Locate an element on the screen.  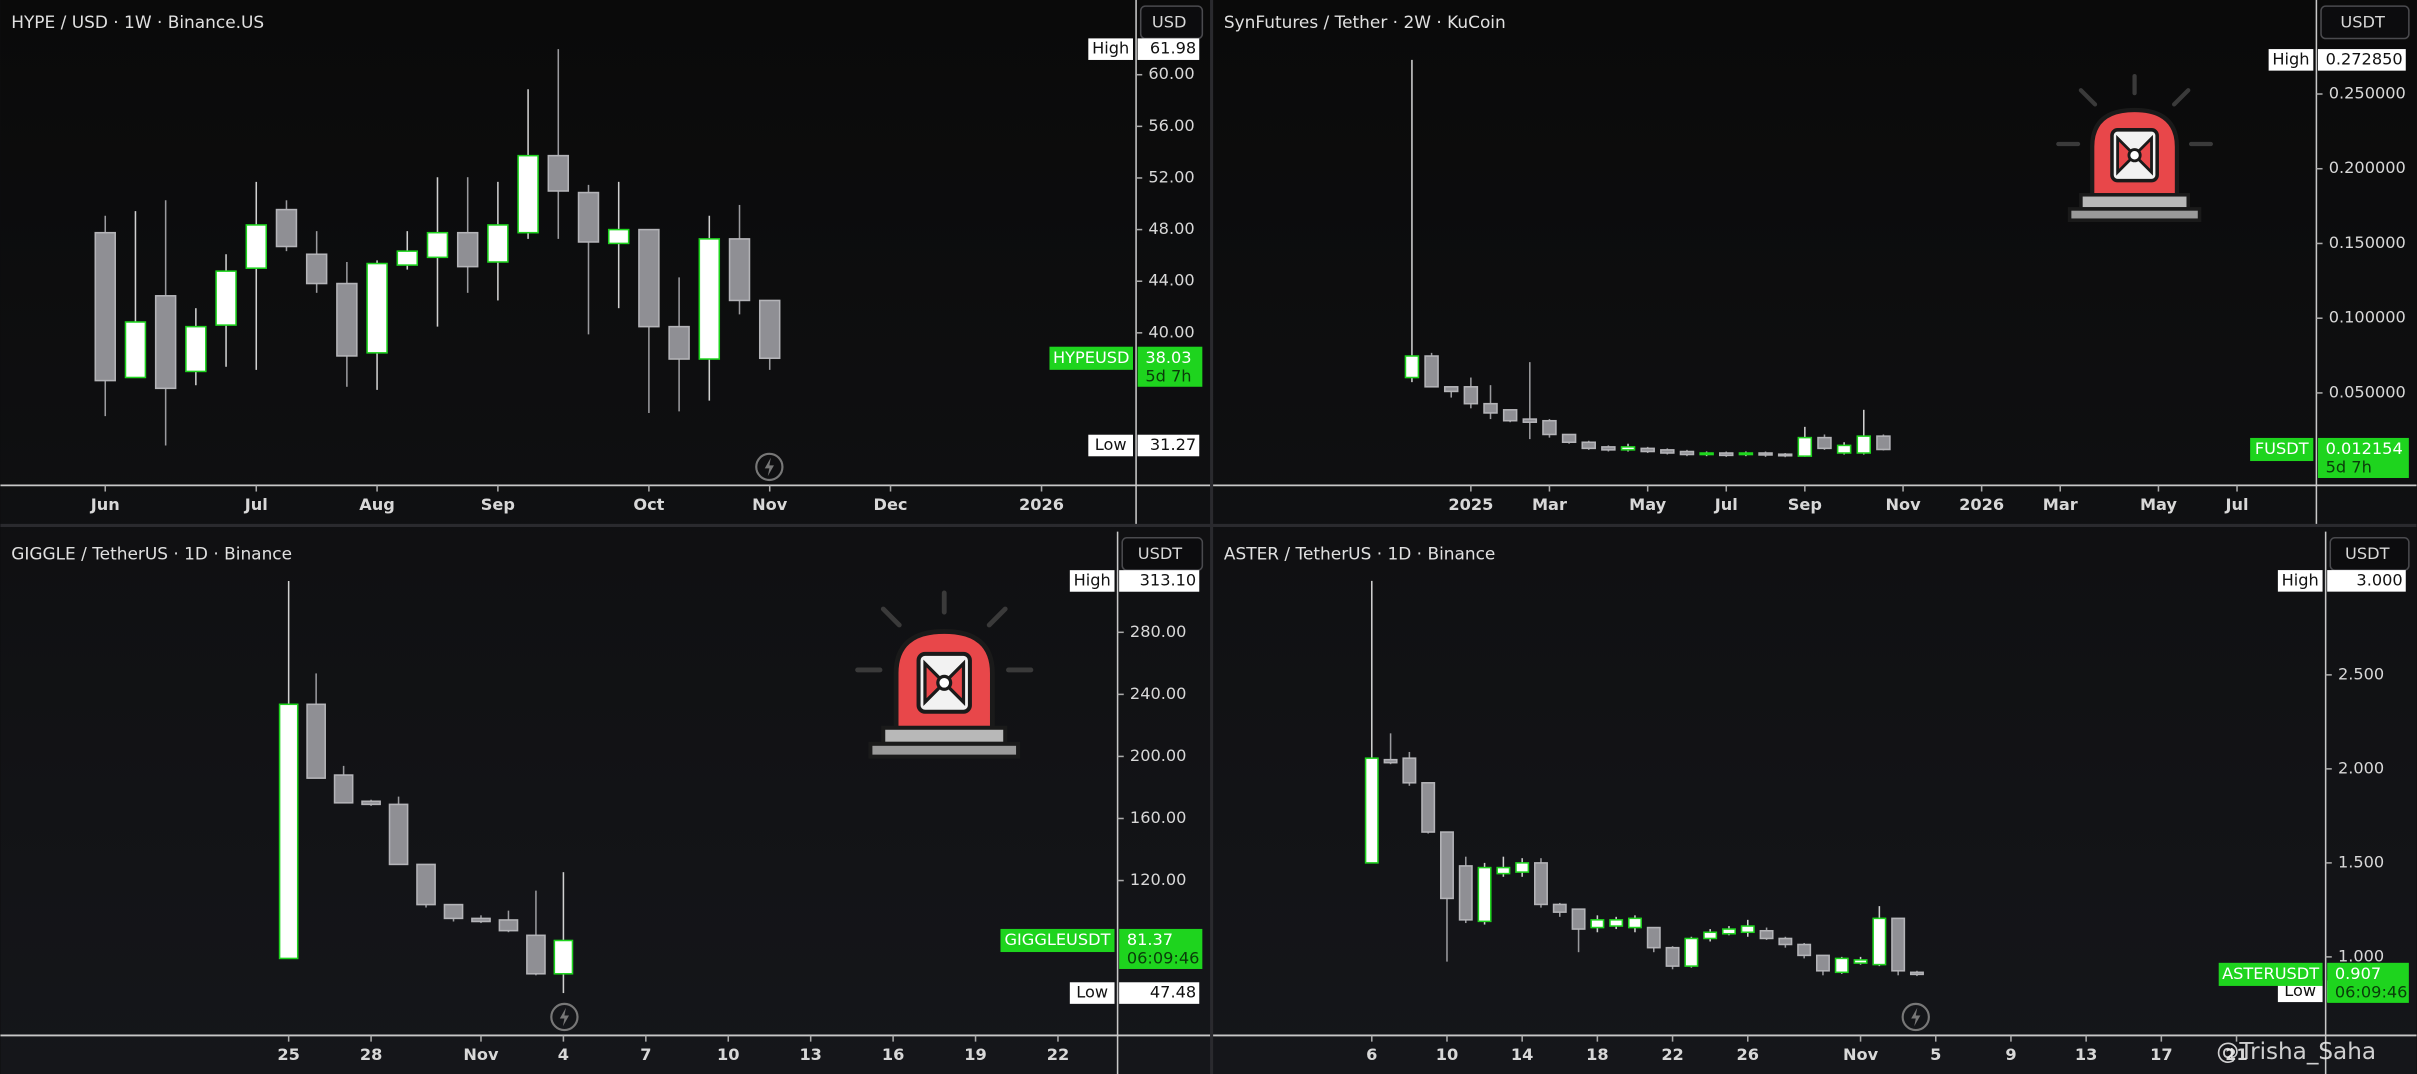
x-tick-label: 14 is located at coordinates (1522, 1054).